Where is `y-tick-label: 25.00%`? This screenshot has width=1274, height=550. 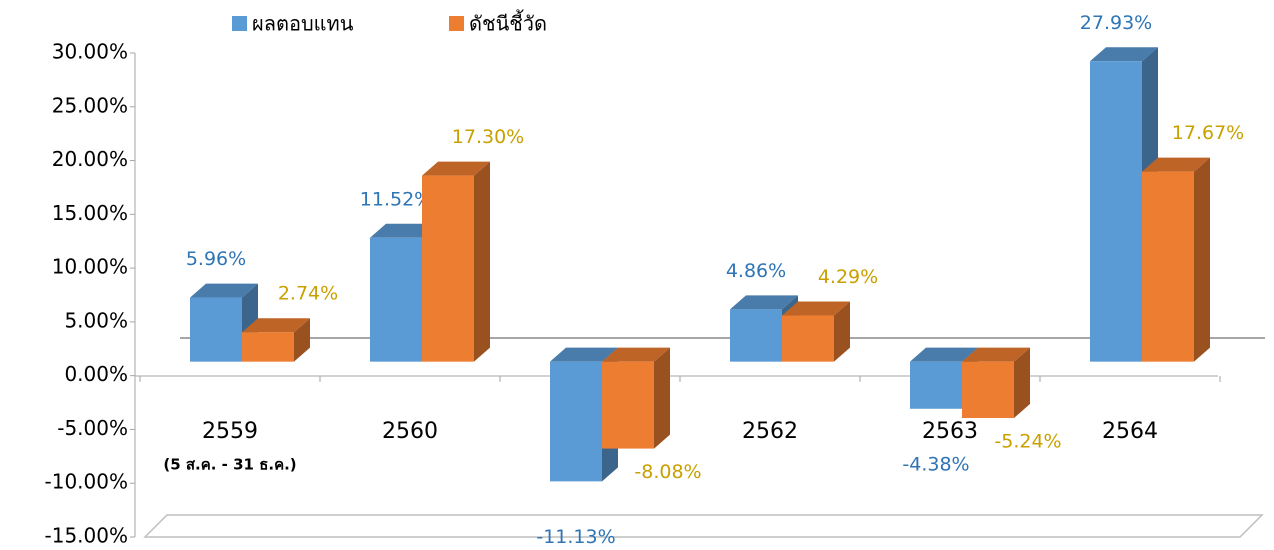
y-tick-label: 25.00% is located at coordinates (90, 105).